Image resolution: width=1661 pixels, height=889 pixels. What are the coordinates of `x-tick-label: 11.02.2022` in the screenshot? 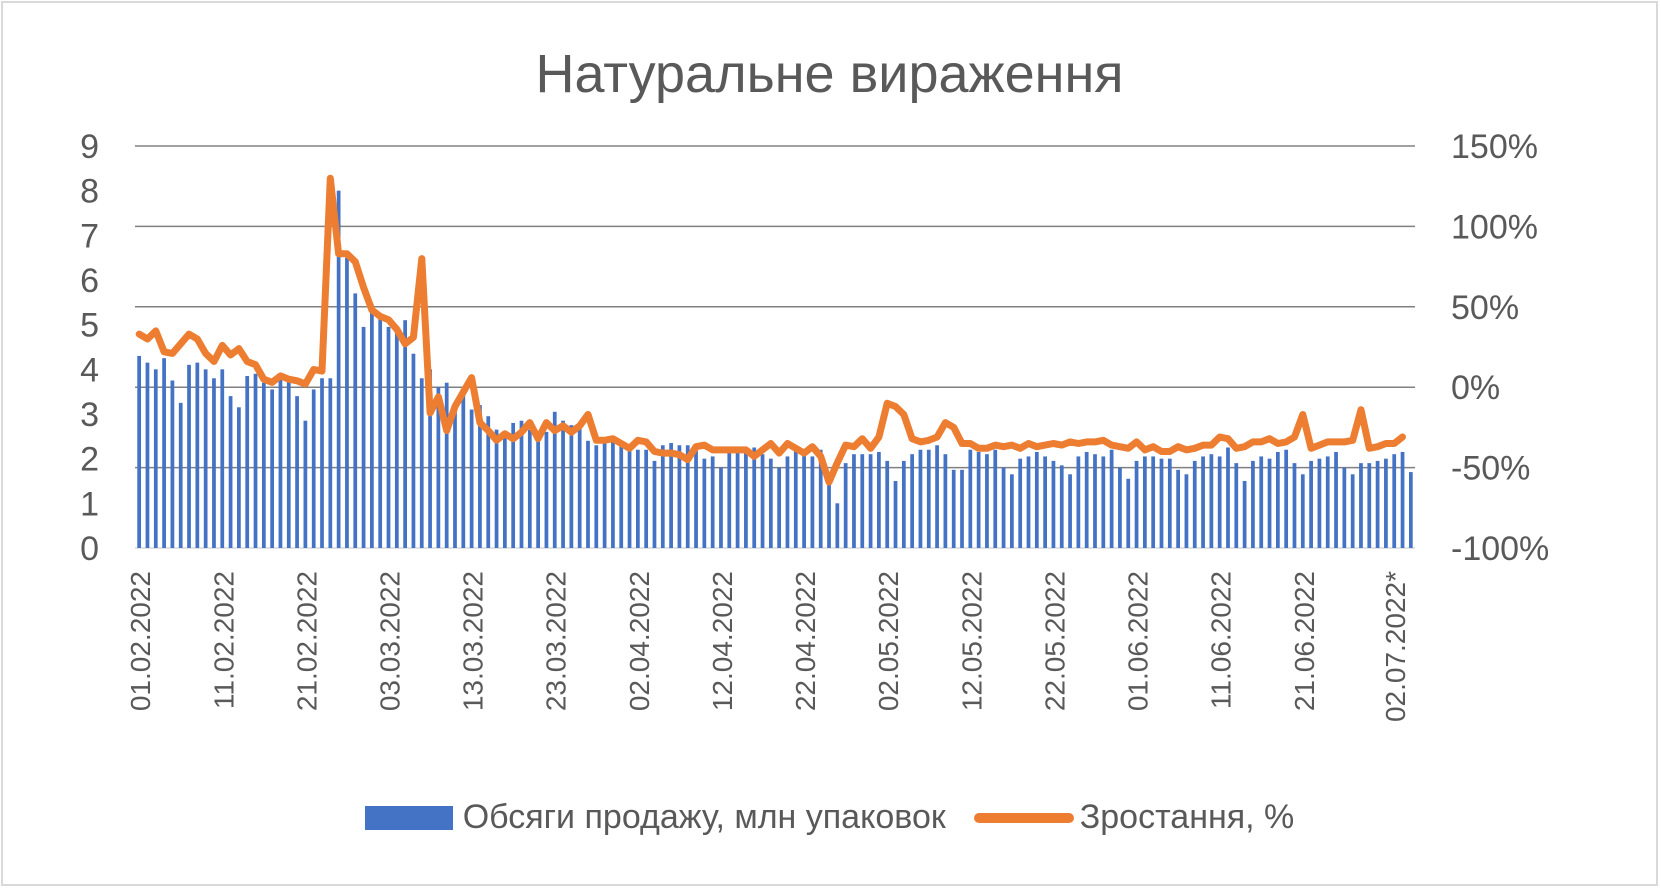 It's located at (223, 640).